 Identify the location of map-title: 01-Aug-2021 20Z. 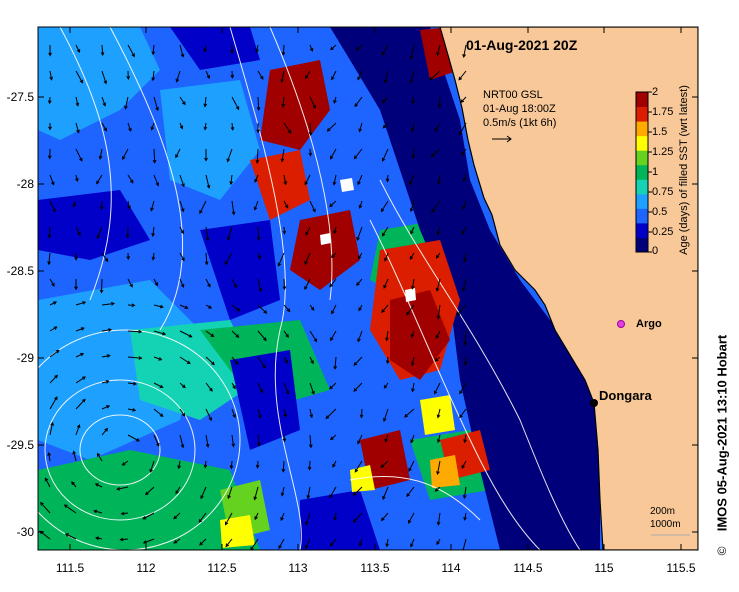
(522, 45).